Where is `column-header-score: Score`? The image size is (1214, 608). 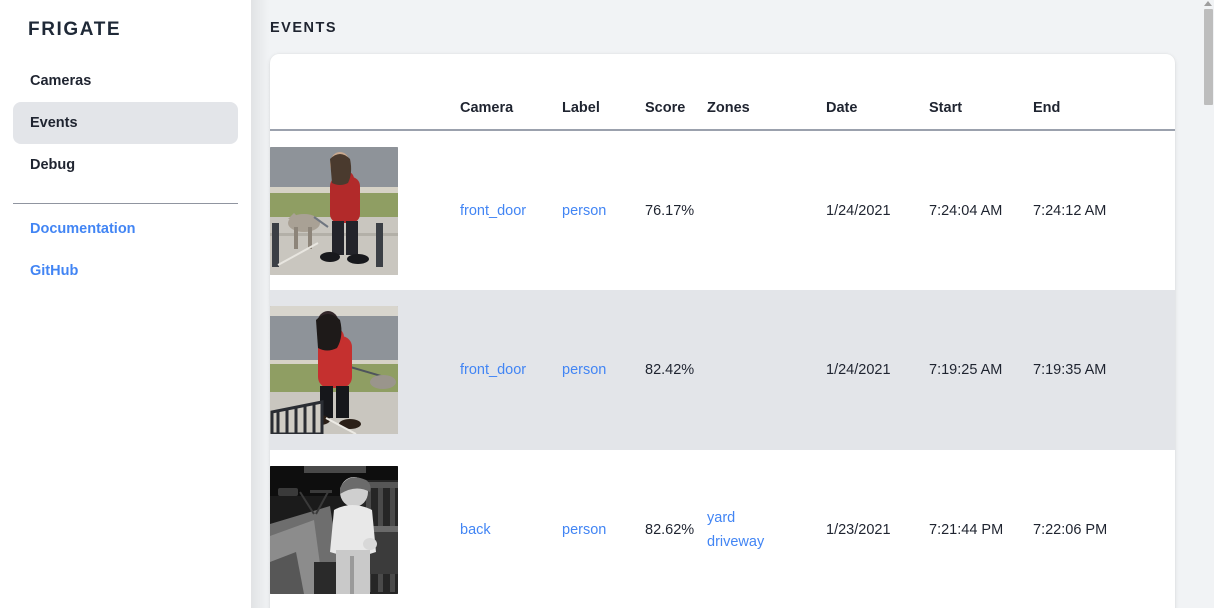
column-header-score: Score is located at coordinates (665, 108).